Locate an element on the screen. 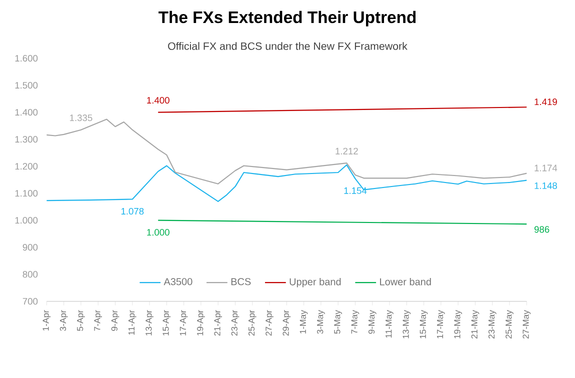 The width and height of the screenshot is (575, 378). data-label: 1.000 is located at coordinates (158, 232).